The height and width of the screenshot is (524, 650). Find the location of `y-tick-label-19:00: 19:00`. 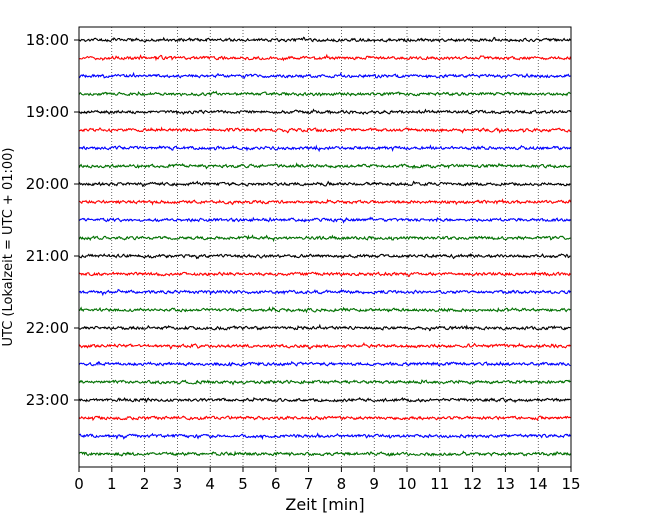

y-tick-label-19:00: 19:00 is located at coordinates (47, 112).